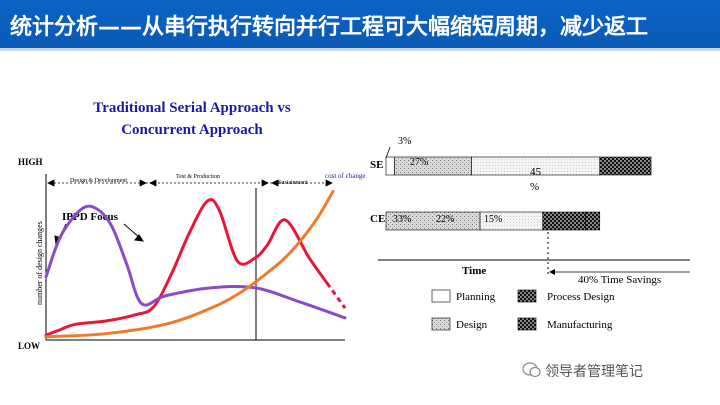 The width and height of the screenshot is (720, 405). Describe the element at coordinates (433, 166) in the screenshot. I see `bar-se-design` at that location.